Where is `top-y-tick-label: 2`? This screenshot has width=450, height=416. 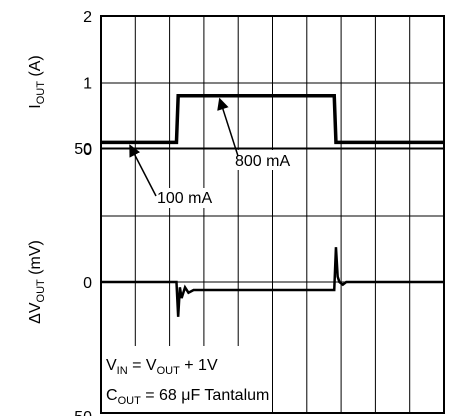
top-y-tick-label: 2 is located at coordinates (87, 17).